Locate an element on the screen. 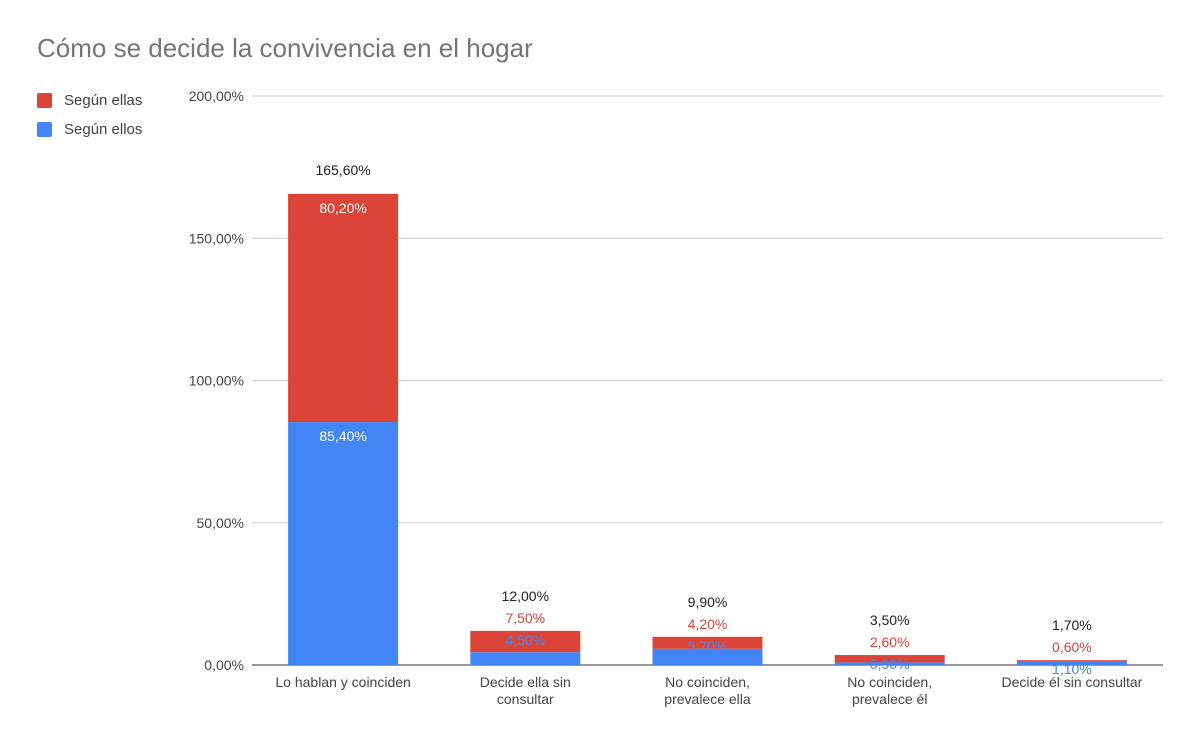 This screenshot has height=742, width=1200. y-tick-label: 100,00% is located at coordinates (216, 381).